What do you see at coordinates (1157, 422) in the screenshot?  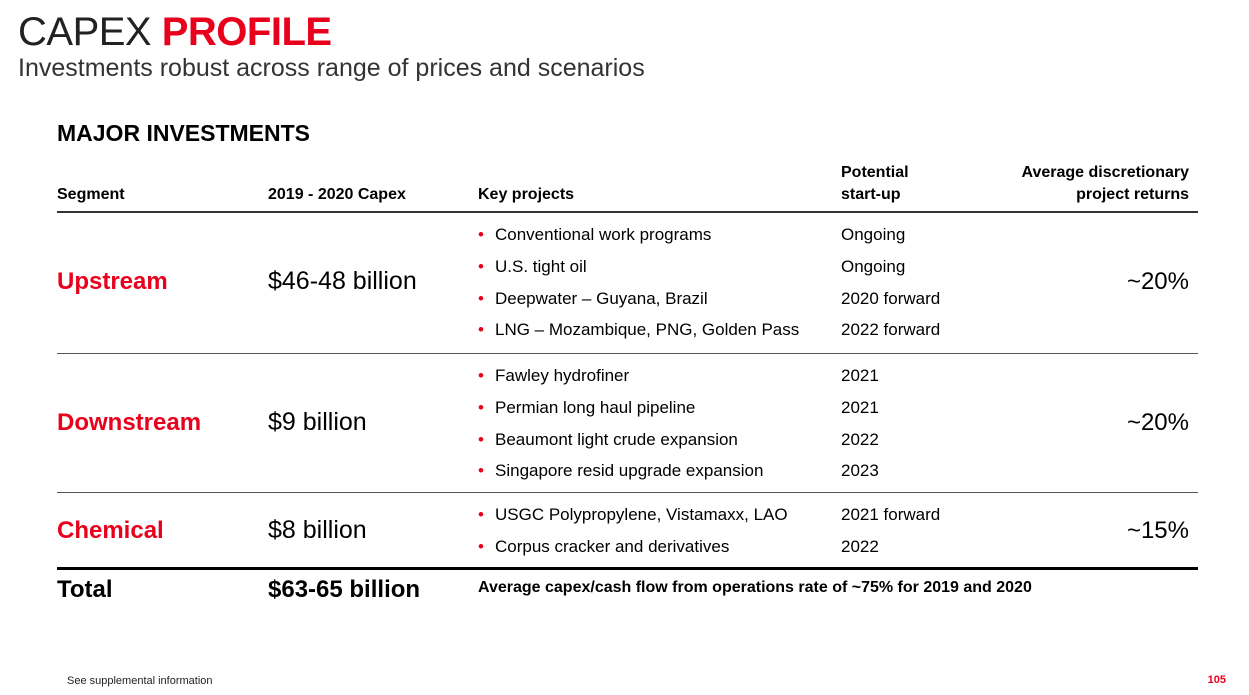 I see `returns-downstream: ~20%` at bounding box center [1157, 422].